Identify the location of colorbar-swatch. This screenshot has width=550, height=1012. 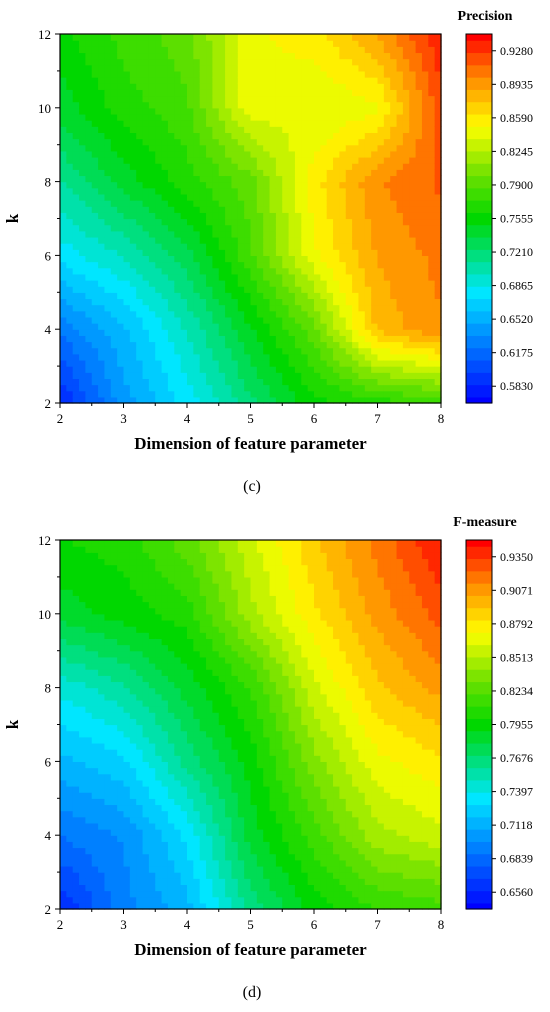
(479, 86).